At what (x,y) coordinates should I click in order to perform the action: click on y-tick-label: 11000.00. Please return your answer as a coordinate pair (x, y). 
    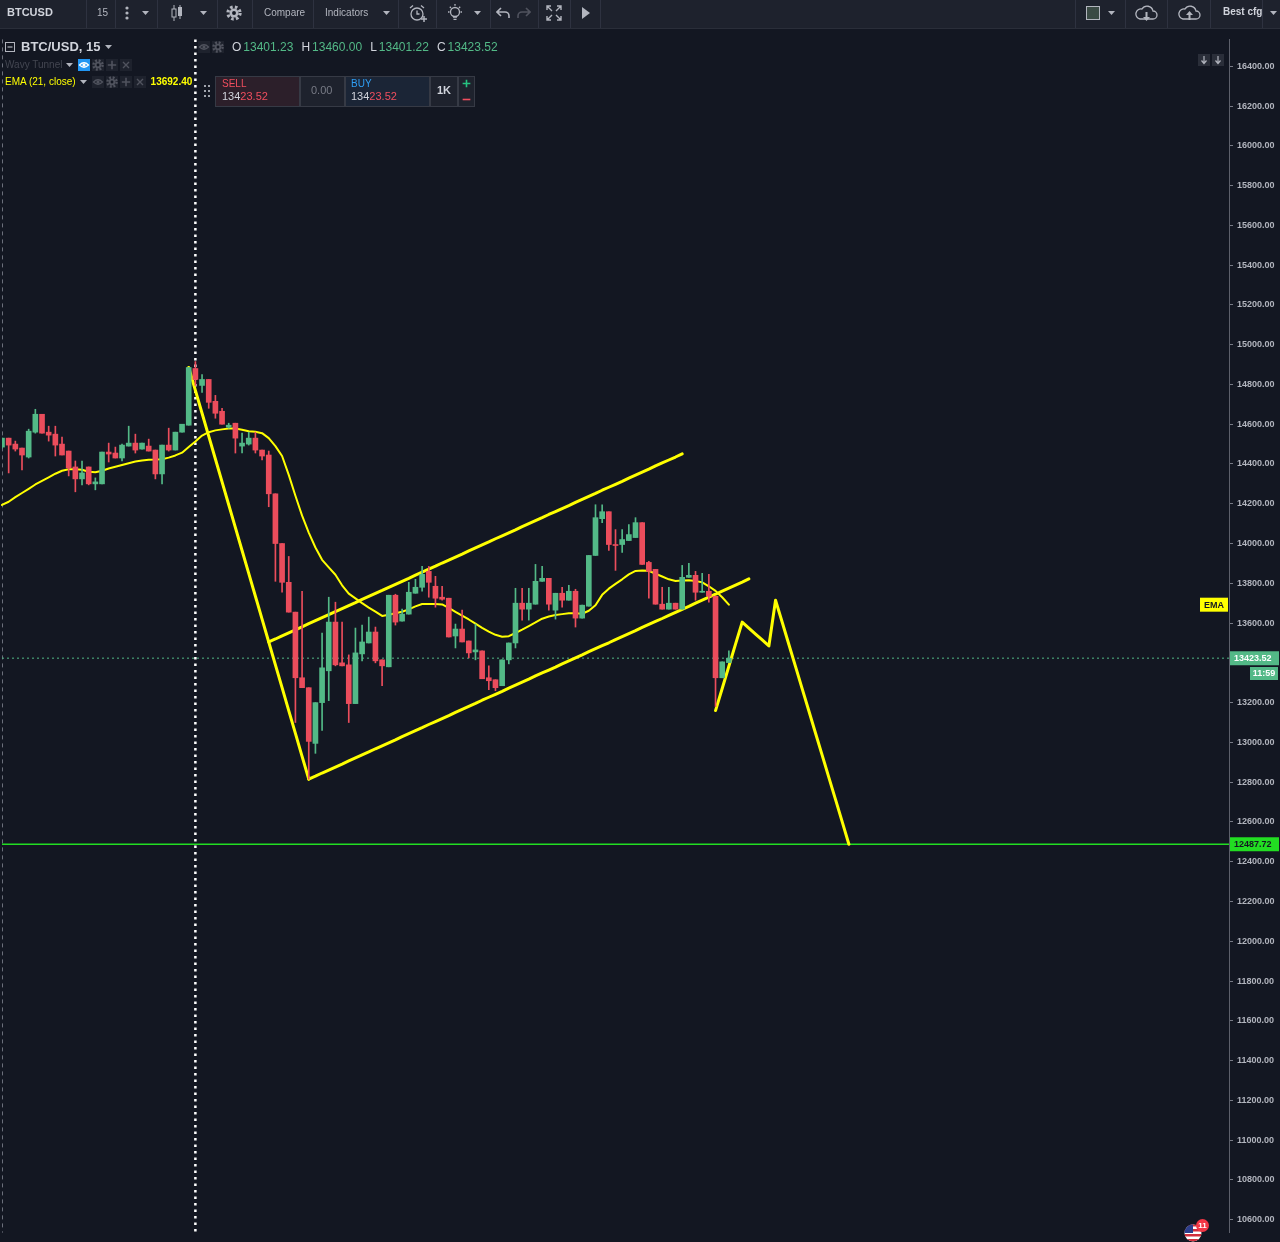
    Looking at the image, I should click on (1256, 1139).